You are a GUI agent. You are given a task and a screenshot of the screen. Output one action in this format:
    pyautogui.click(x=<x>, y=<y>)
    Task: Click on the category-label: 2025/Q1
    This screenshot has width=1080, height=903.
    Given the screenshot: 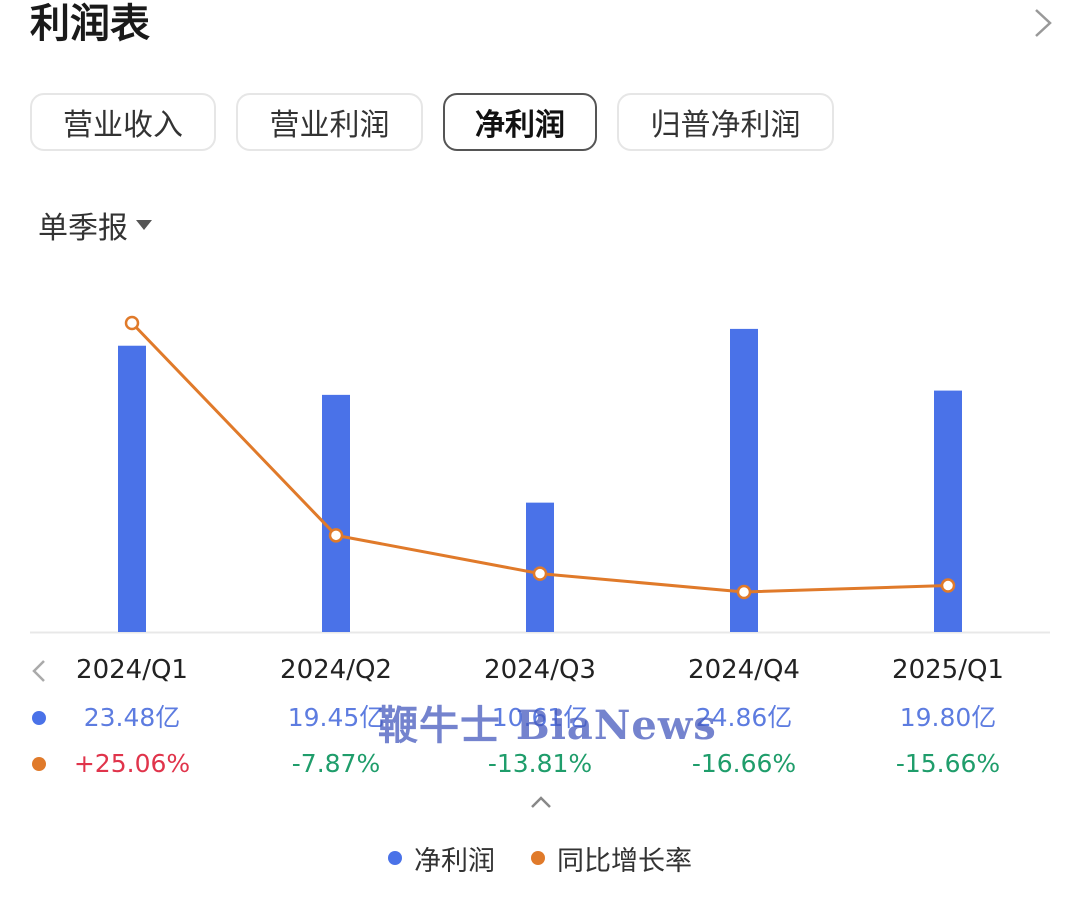 What is the action you would take?
    pyautogui.click(x=948, y=670)
    